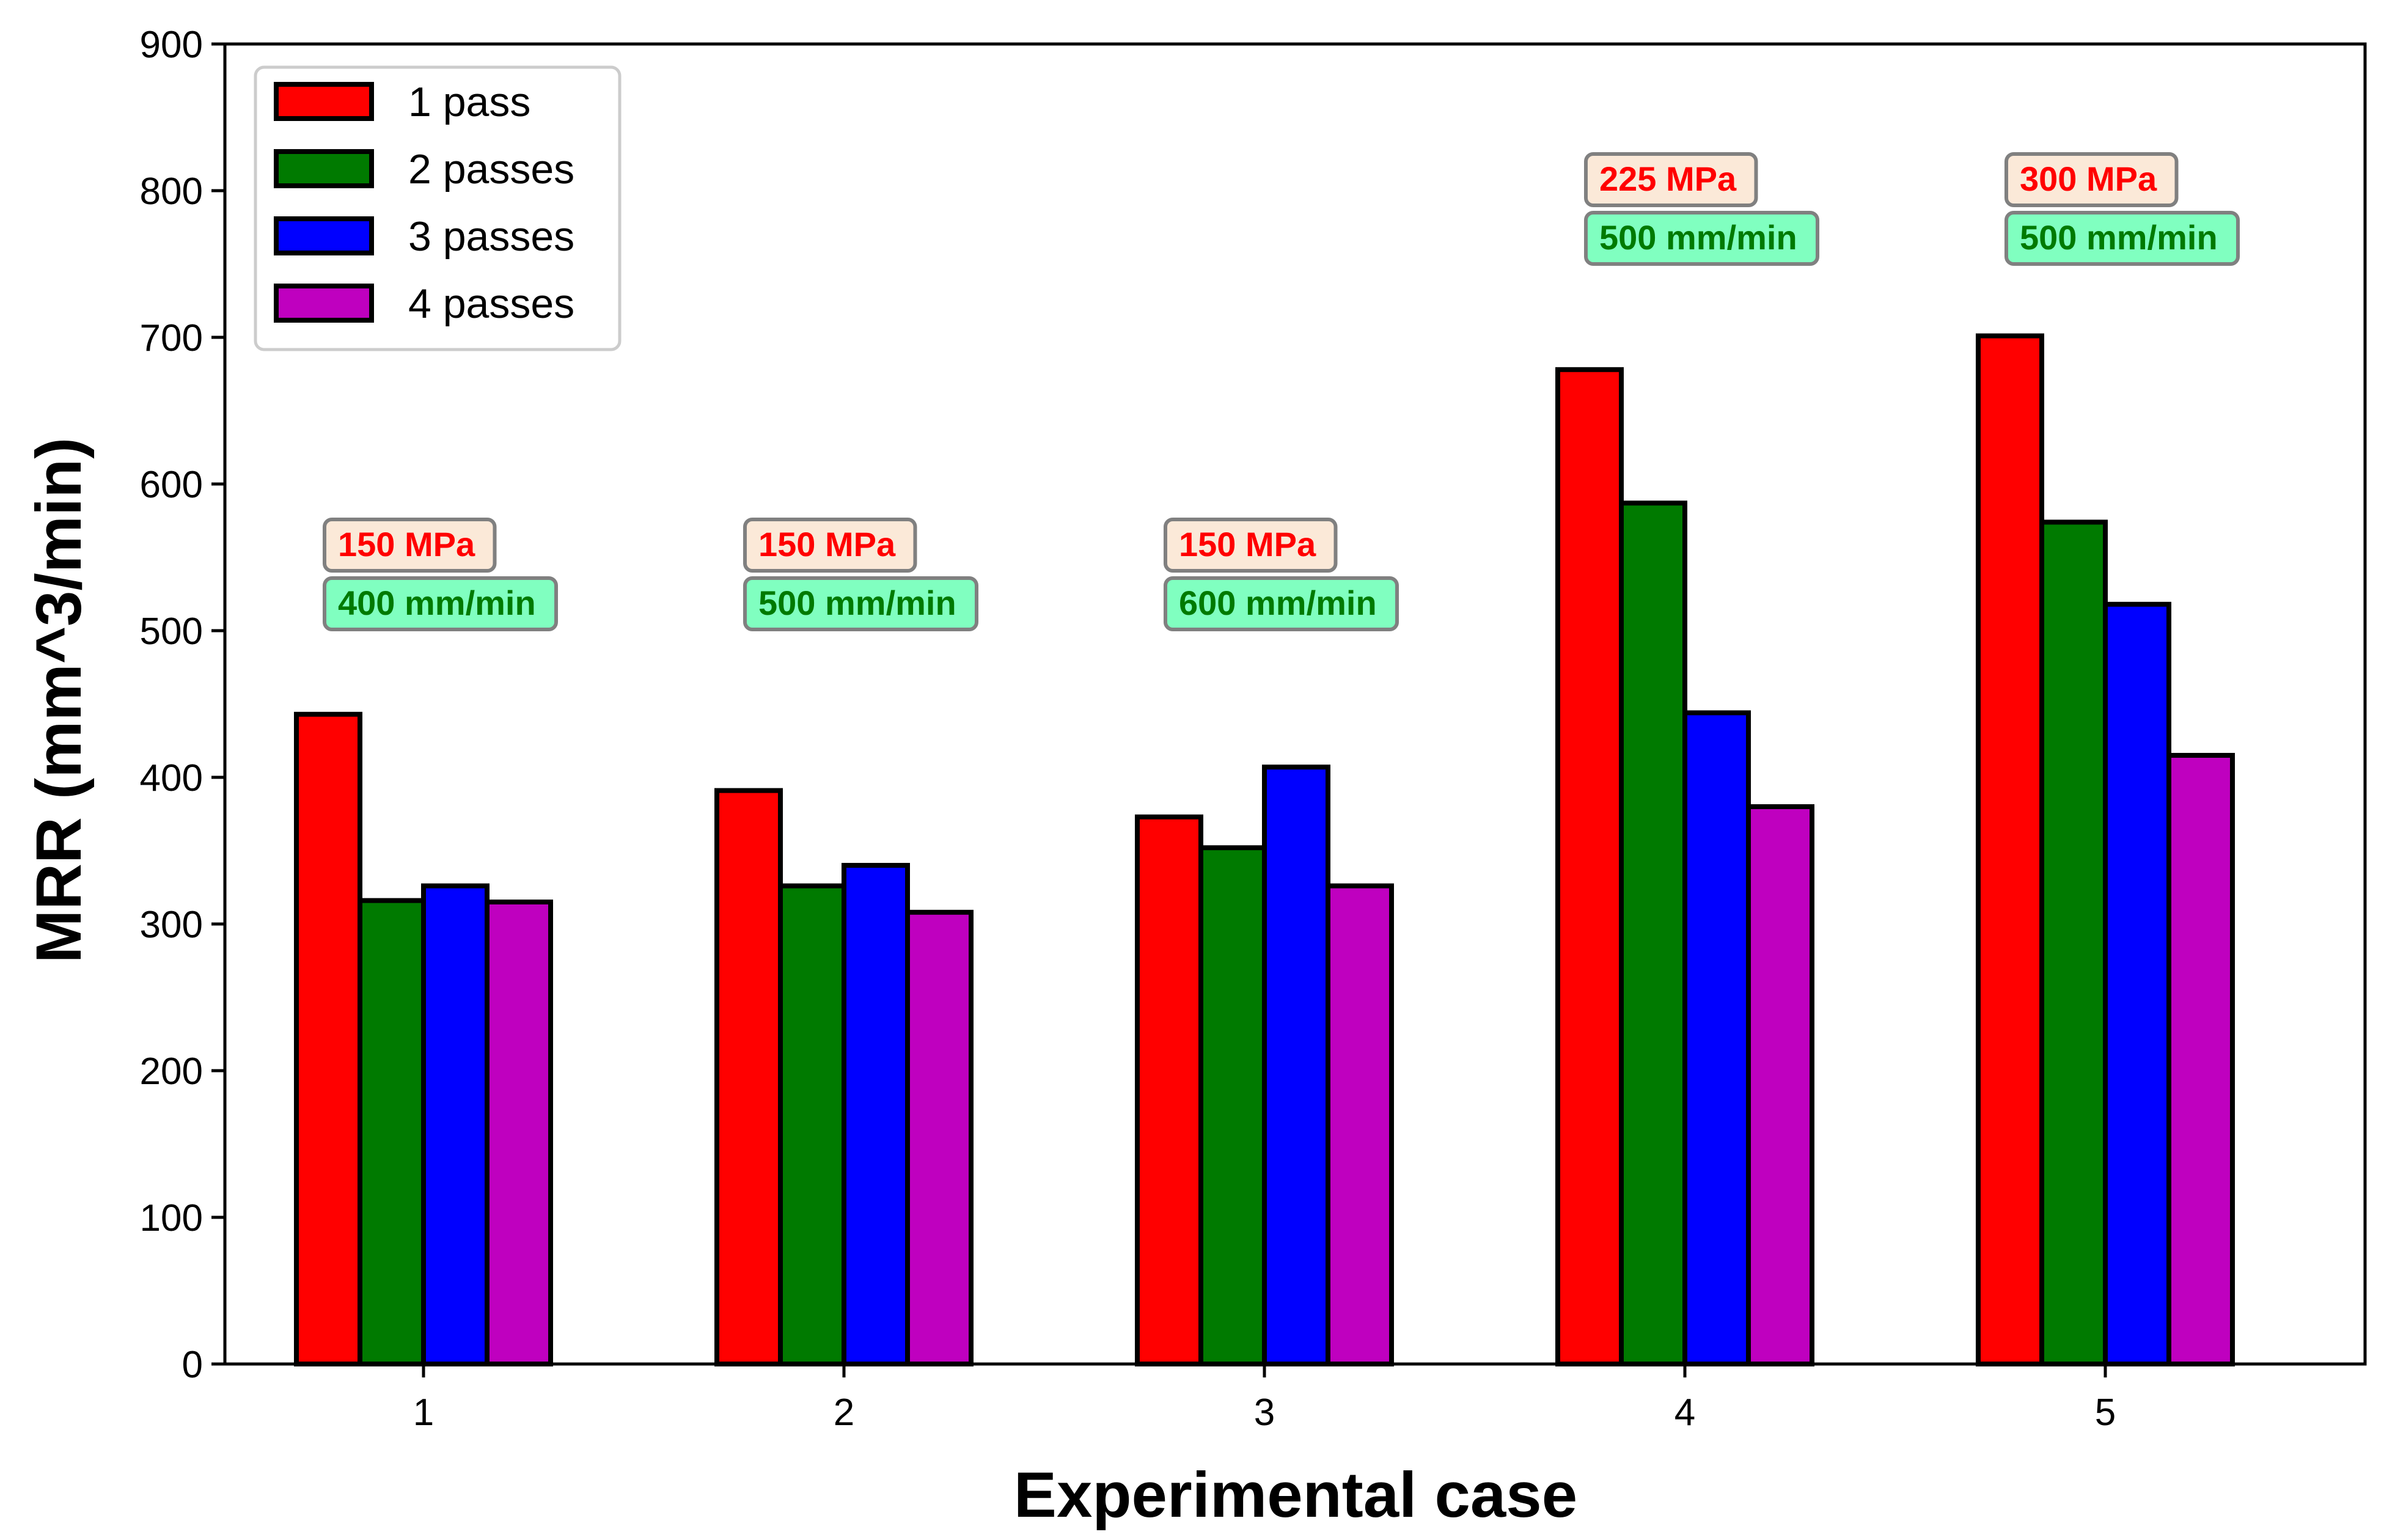  What do you see at coordinates (491, 304) in the screenshot?
I see `legend-label: 4 passes` at bounding box center [491, 304].